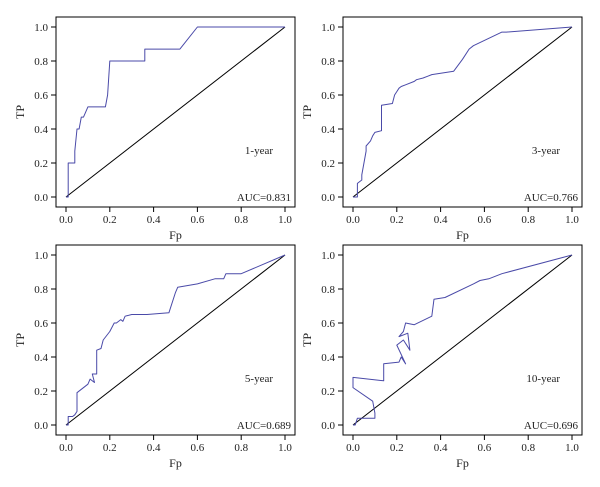 The image size is (600, 487). I want to click on auc-label: AUC=0.766, so click(551, 198).